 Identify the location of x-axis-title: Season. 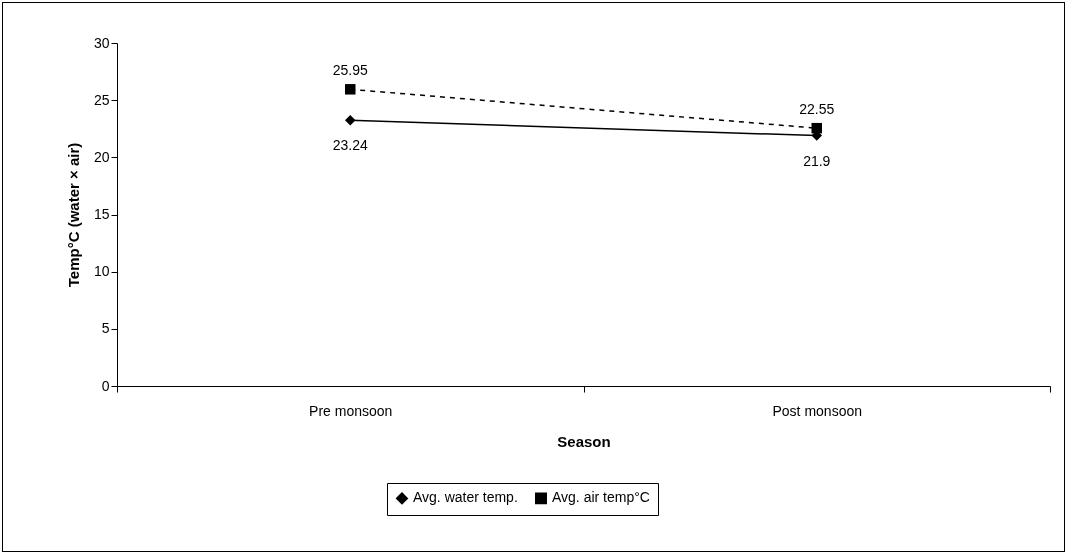
(584, 441).